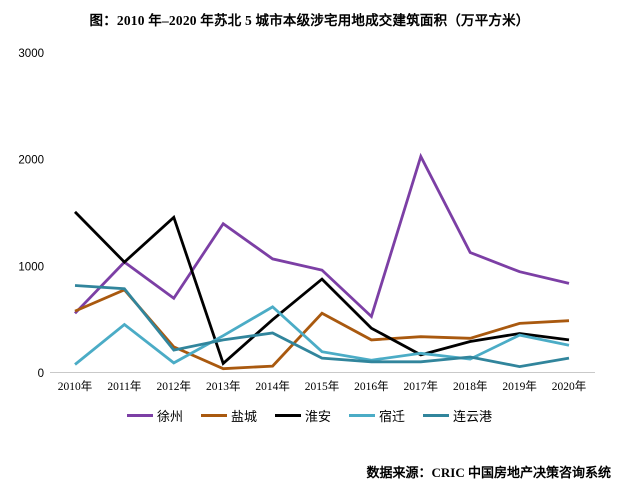  I want to click on x-axis-label: 2015年, so click(322, 386).